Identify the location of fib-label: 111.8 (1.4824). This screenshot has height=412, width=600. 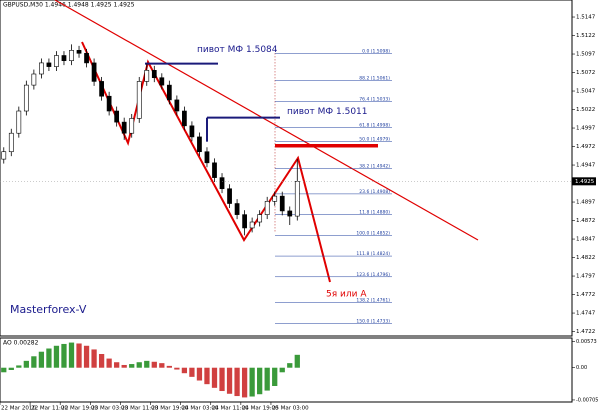
(373, 254).